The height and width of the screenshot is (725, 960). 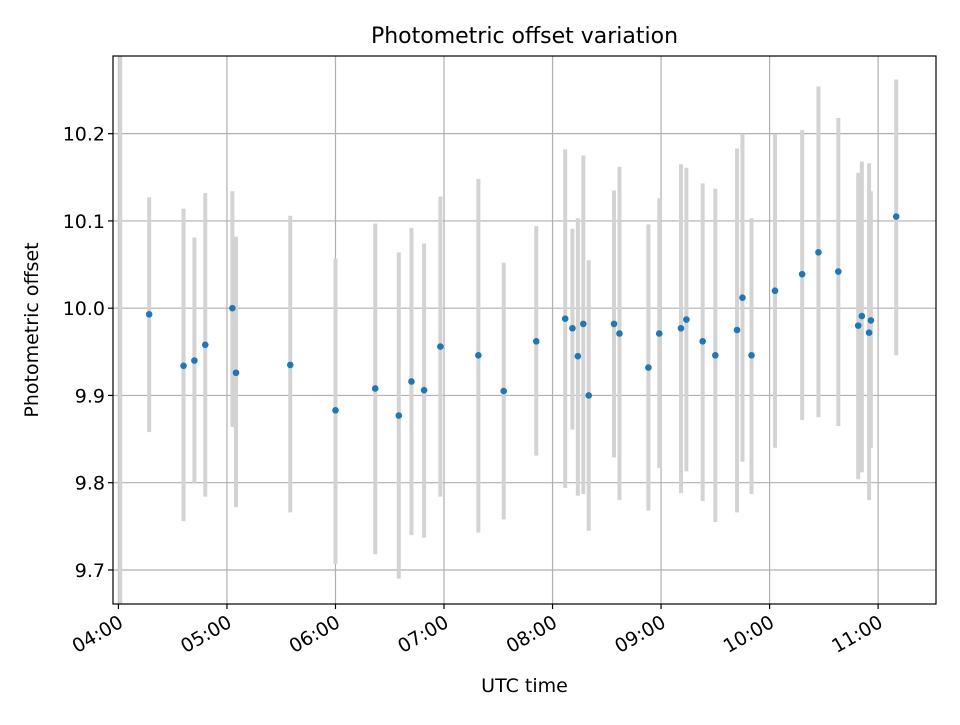 I want to click on y-tick-label: 9.9, so click(x=90, y=396).